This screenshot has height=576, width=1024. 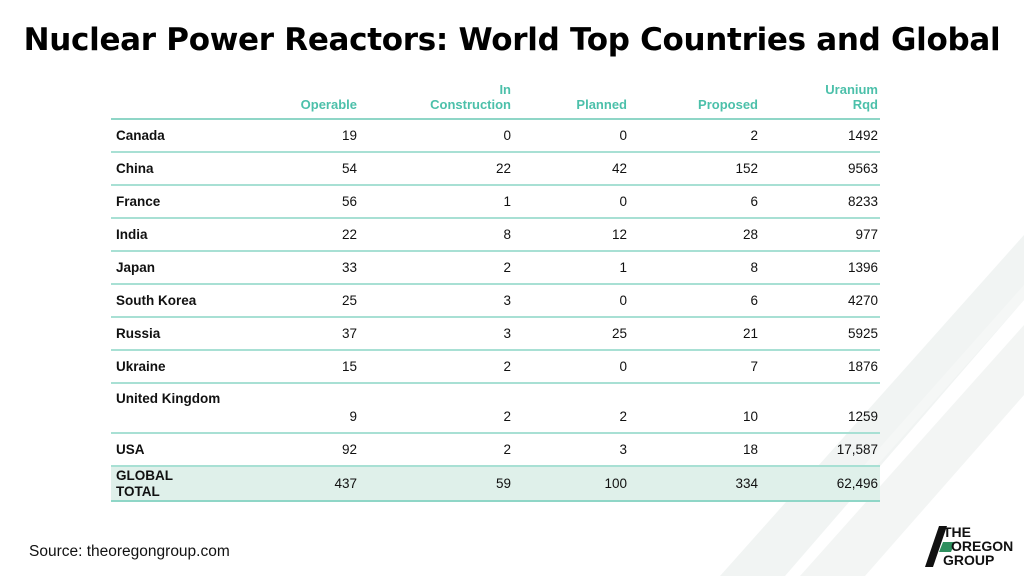 What do you see at coordinates (619, 168) in the screenshot?
I see `value-cell-planned: 42` at bounding box center [619, 168].